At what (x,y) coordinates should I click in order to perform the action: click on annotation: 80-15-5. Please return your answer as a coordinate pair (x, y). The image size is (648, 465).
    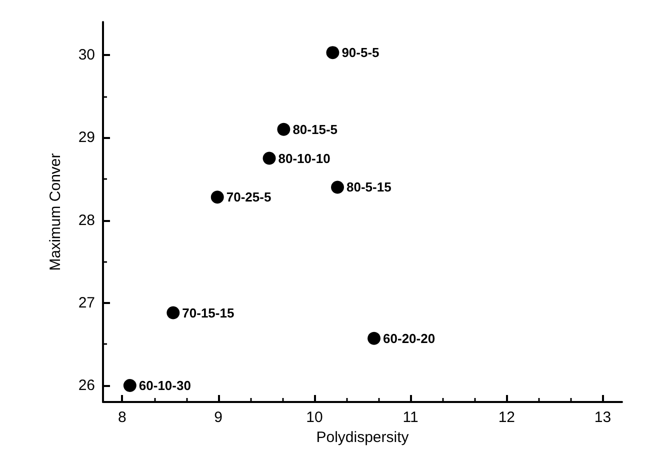
    Looking at the image, I should click on (315, 129).